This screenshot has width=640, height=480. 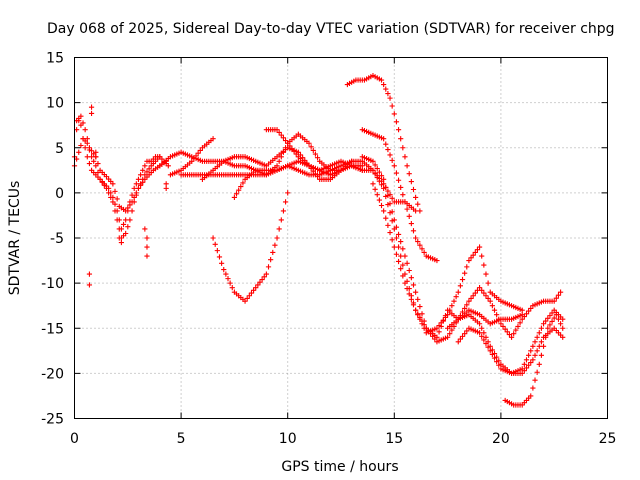 What do you see at coordinates (467, 263) in the screenshot?
I see `series-arc-drop-c` at bounding box center [467, 263].